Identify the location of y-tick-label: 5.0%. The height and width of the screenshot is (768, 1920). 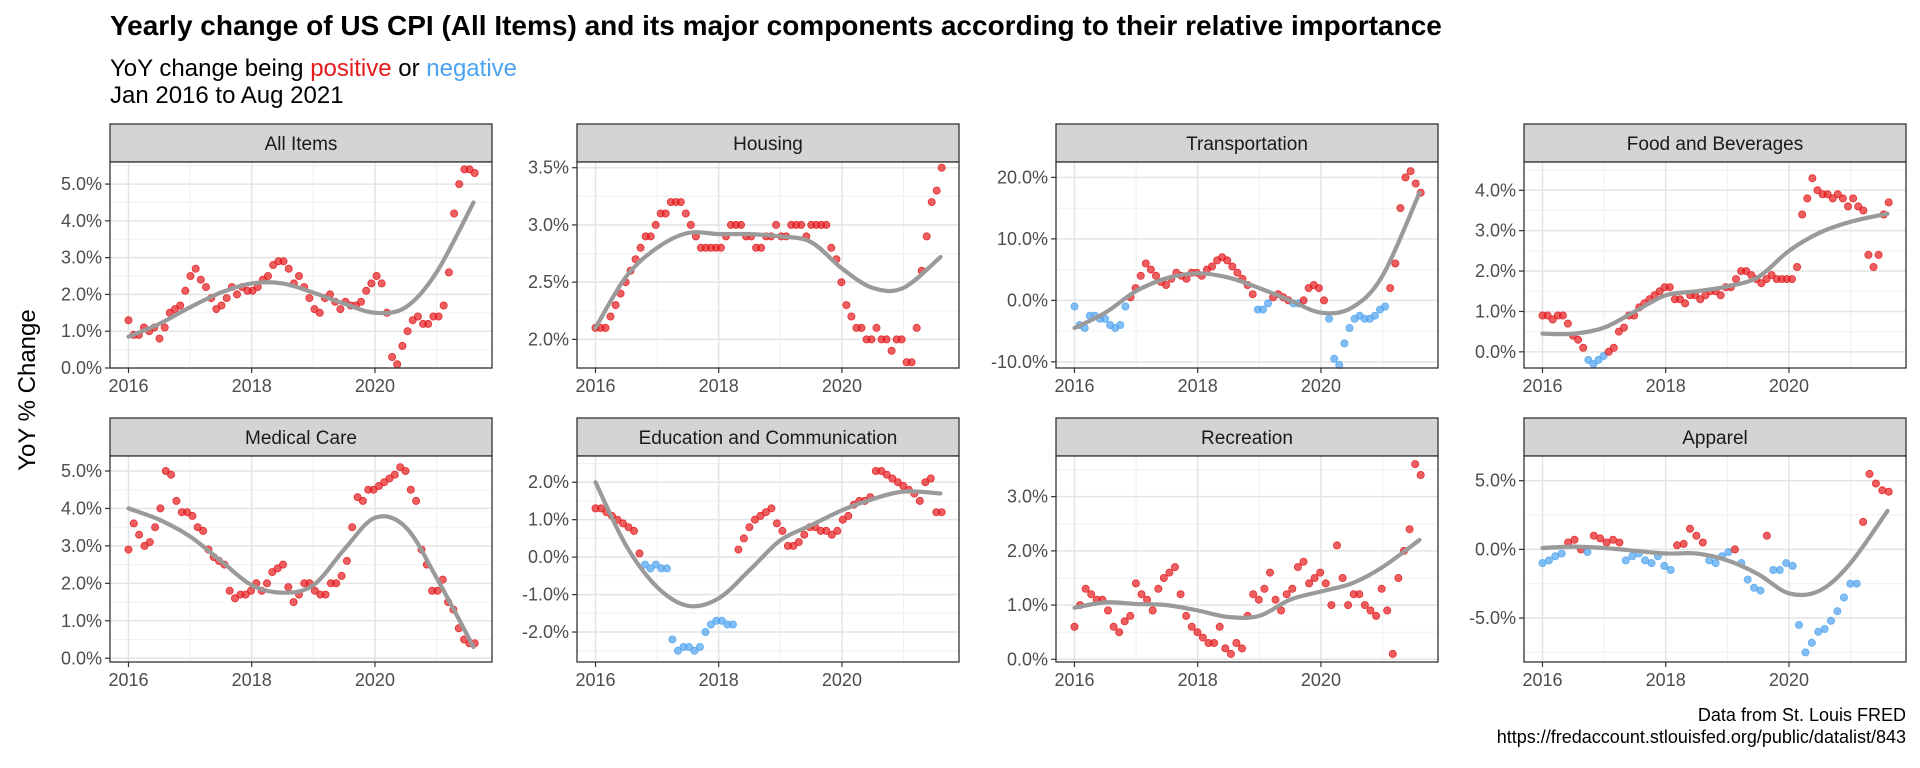
(81, 471).